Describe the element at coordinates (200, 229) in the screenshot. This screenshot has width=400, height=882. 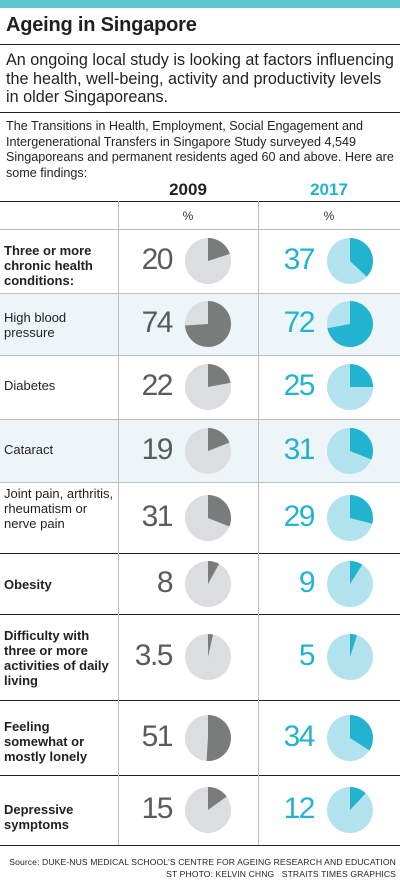
I see `unit-row-rule` at that location.